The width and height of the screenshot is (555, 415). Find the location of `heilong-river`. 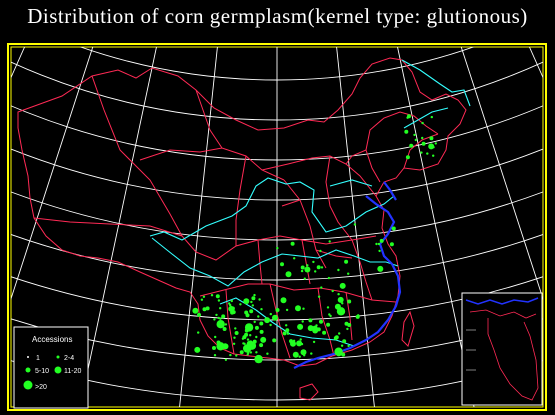

heilong-river is located at coordinates (436, 83).